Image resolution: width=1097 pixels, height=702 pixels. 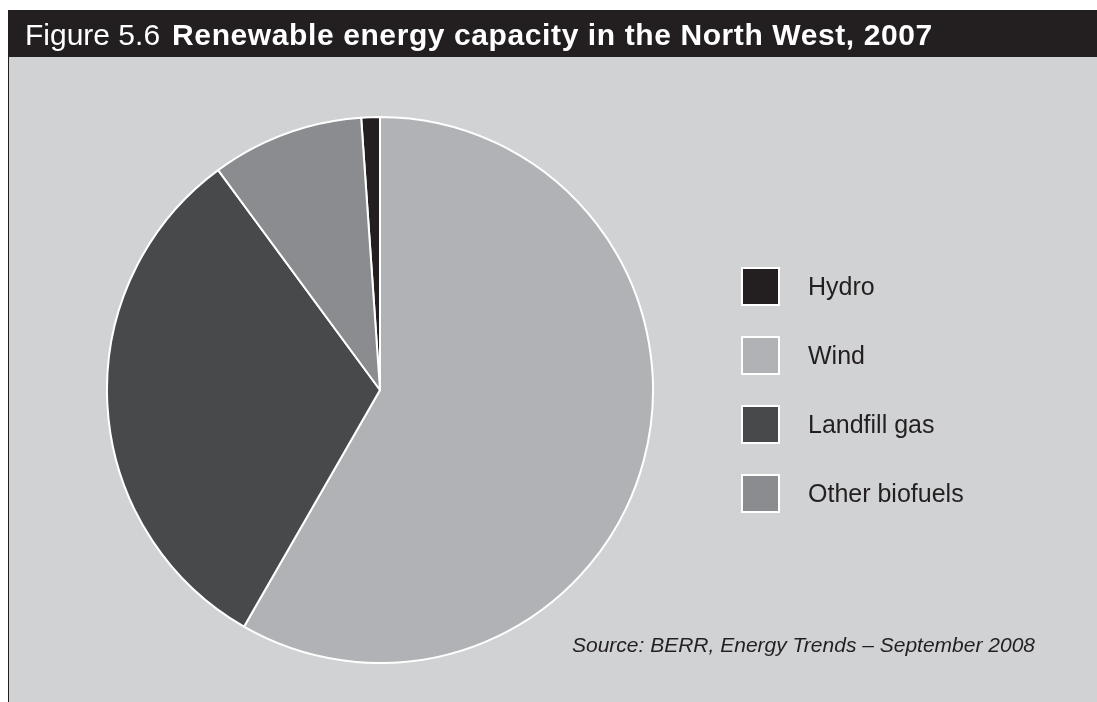 What do you see at coordinates (871, 423) in the screenshot?
I see `legend-label: Landfill gas` at bounding box center [871, 423].